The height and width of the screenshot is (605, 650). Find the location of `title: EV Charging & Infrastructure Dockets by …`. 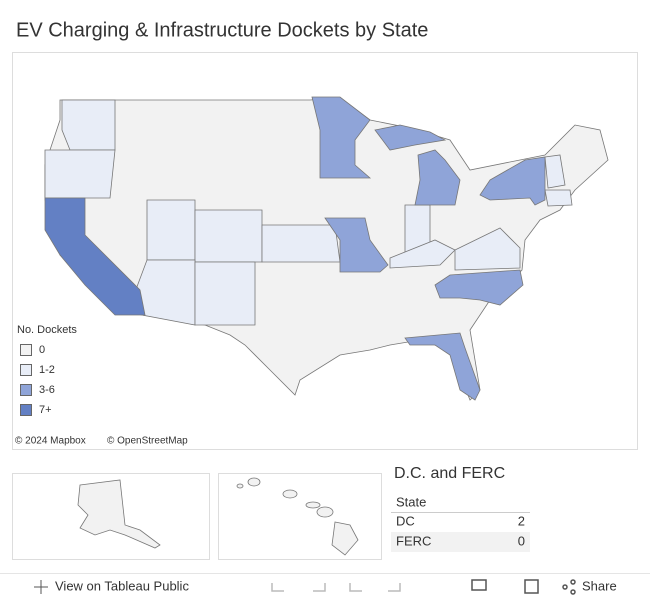

title: EV Charging & Infrastructure Dockets by … is located at coordinates (222, 30).